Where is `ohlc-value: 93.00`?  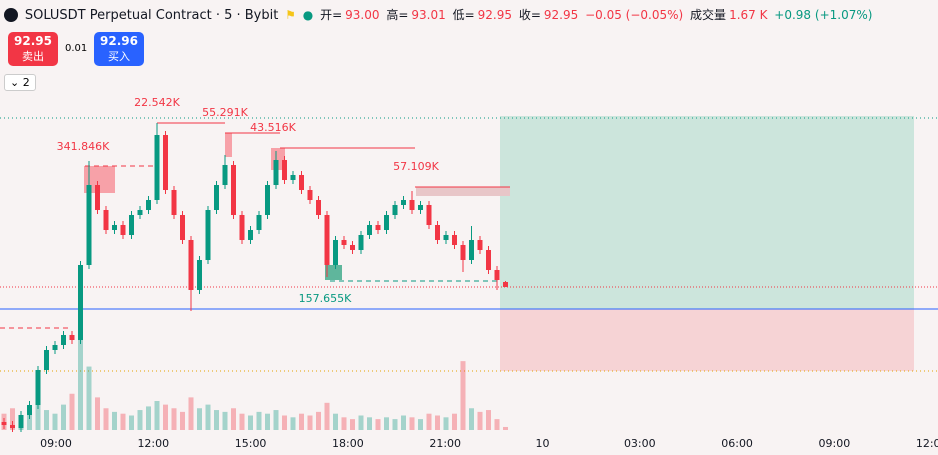 ohlc-value: 93.00 is located at coordinates (362, 15).